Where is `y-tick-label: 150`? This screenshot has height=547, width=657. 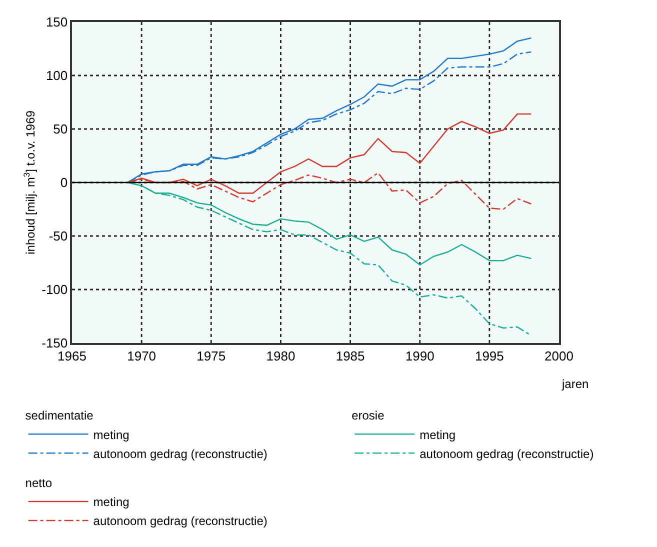
y-tick-label: 150 is located at coordinates (57, 22).